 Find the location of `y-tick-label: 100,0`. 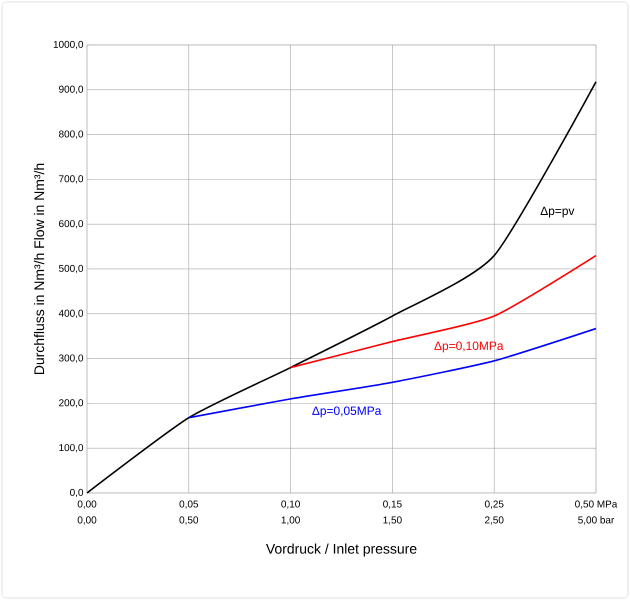

y-tick-label: 100,0 is located at coordinates (71, 448).